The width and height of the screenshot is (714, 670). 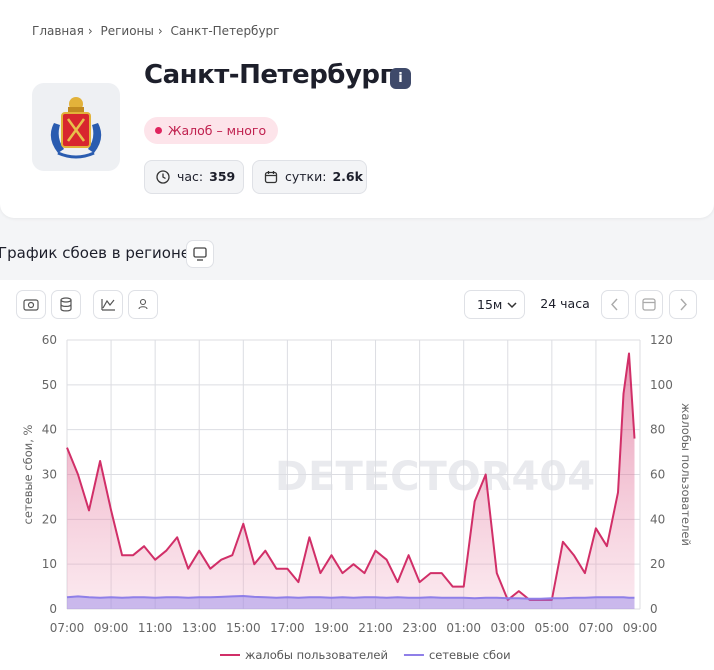 What do you see at coordinates (657, 519) in the screenshot?
I see `y2-tick-label: 40` at bounding box center [657, 519].